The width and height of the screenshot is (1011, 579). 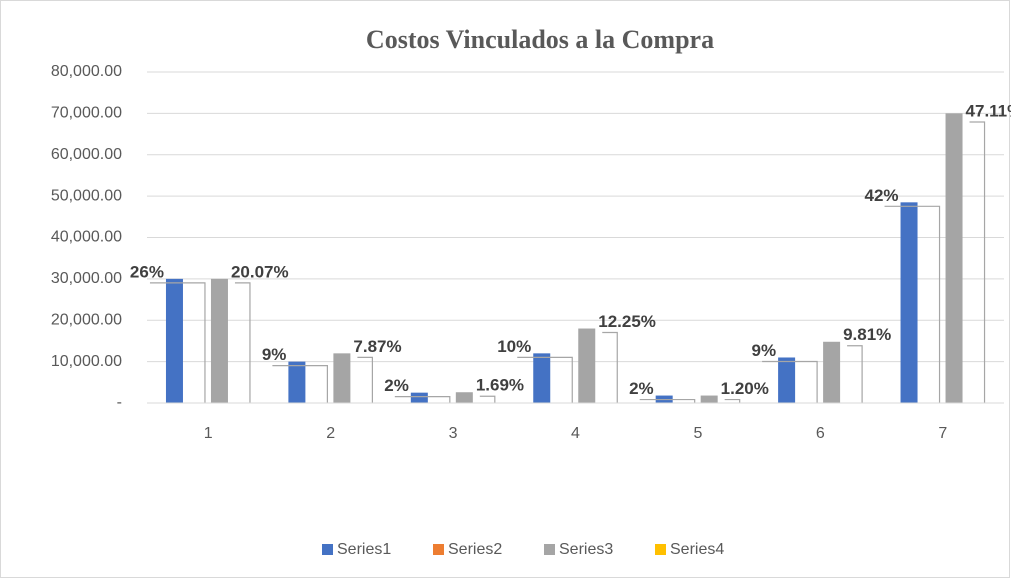 I want to click on data-label: 1.69%, so click(x=500, y=385).